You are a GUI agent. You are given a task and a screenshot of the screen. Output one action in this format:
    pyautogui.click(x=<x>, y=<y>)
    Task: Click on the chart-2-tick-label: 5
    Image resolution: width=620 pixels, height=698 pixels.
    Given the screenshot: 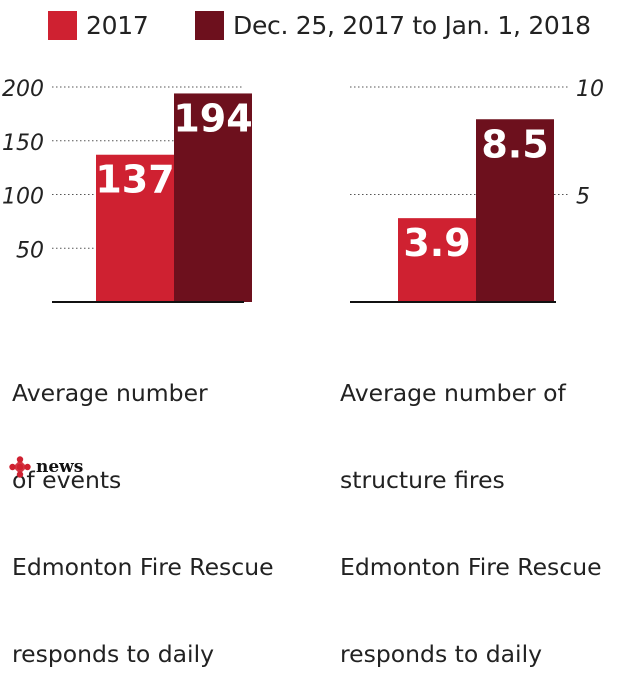 What is the action you would take?
    pyautogui.click(x=583, y=197)
    